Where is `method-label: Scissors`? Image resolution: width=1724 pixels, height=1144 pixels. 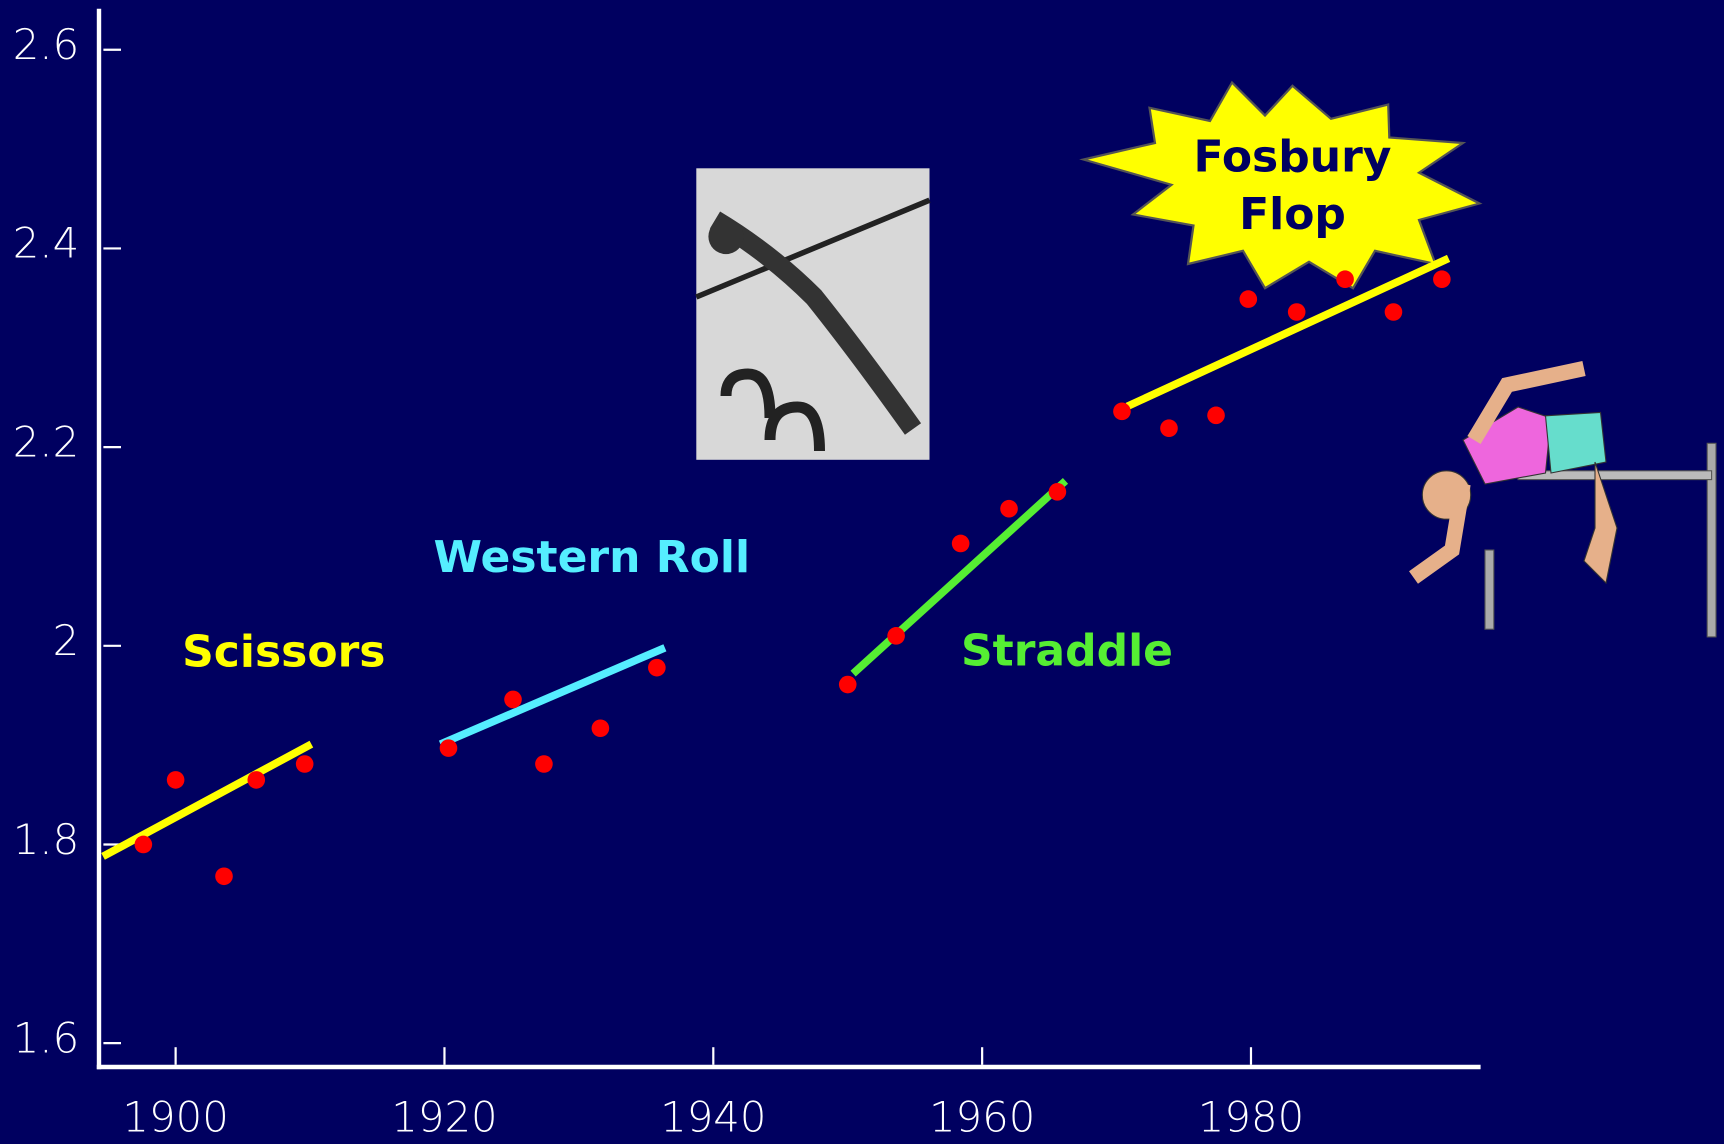
method-label: Scissors is located at coordinates (284, 652).